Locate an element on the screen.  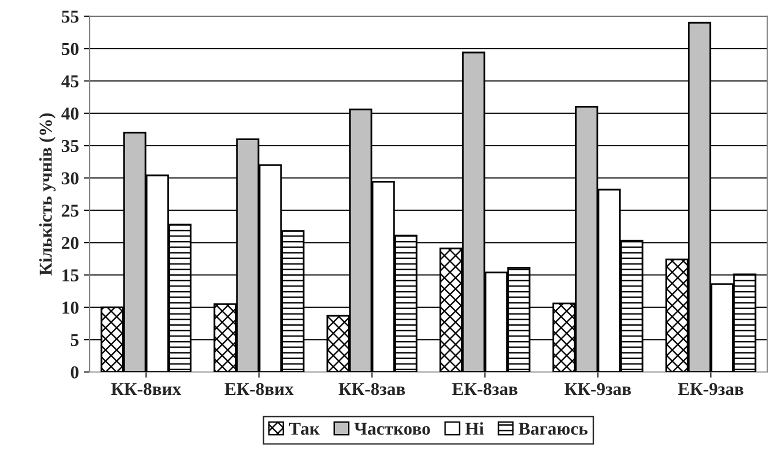
x-tick-label: КК-8вих is located at coordinates (146, 389).